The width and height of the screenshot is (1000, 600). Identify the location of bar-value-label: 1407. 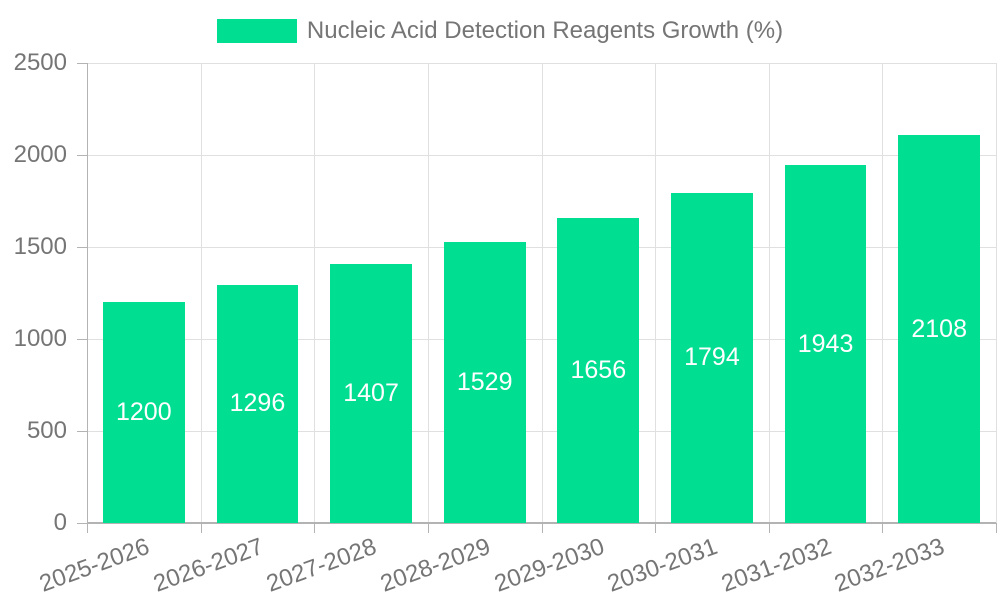
(371, 393).